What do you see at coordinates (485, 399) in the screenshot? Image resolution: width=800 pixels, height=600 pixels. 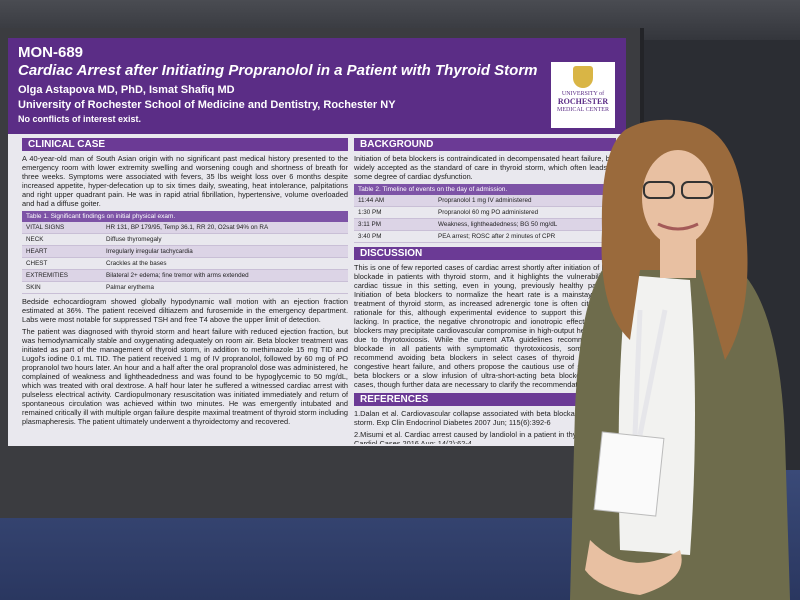 I see `section-heading: REFERENCES` at bounding box center [485, 399].